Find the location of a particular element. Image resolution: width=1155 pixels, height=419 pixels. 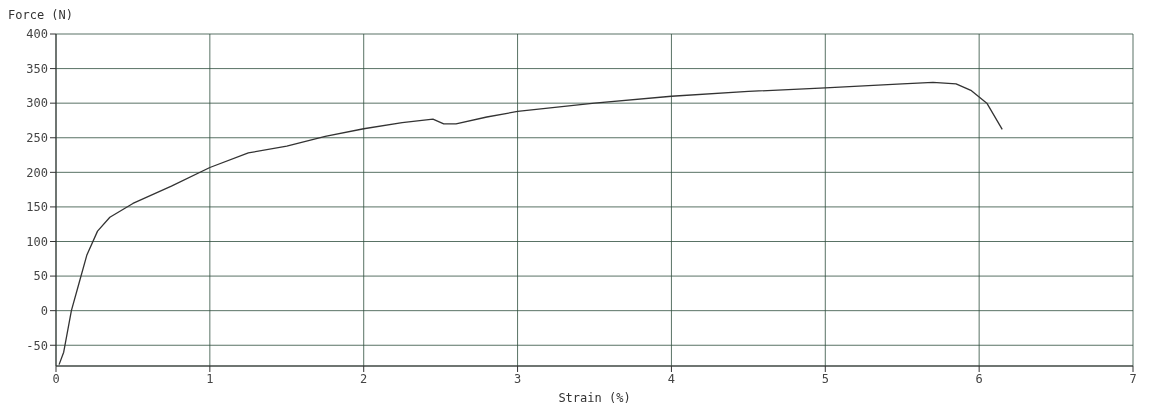

y-tick-label: 350 is located at coordinates (37, 68).